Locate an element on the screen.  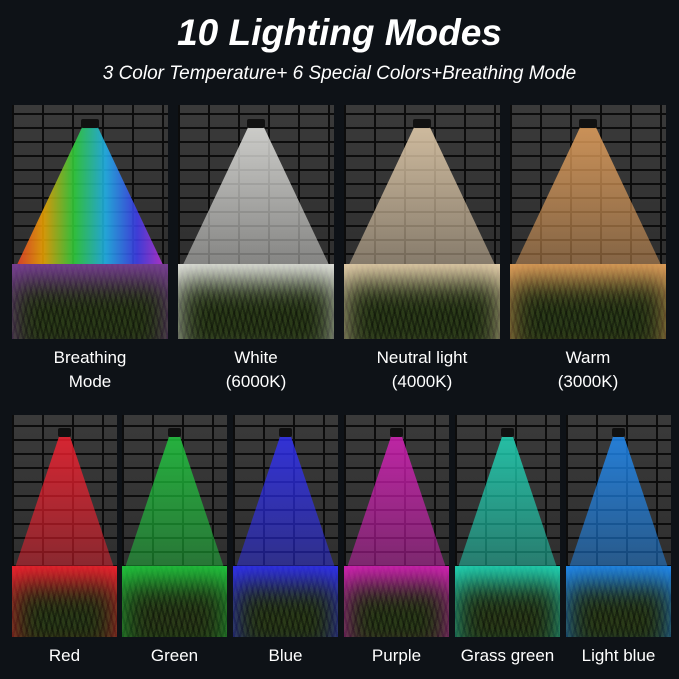
mode-sublabel: (4000K) is located at coordinates (422, 381).